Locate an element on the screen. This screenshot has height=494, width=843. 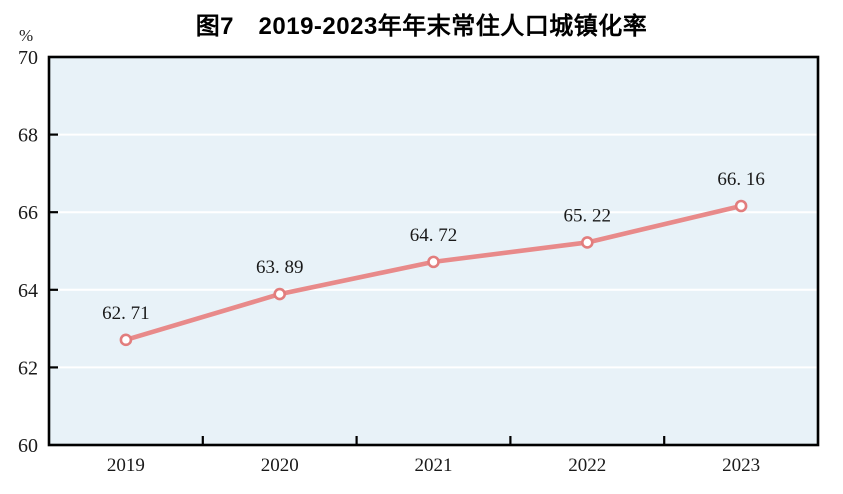
y-axis-tick-label: 70 is located at coordinates (28, 58).